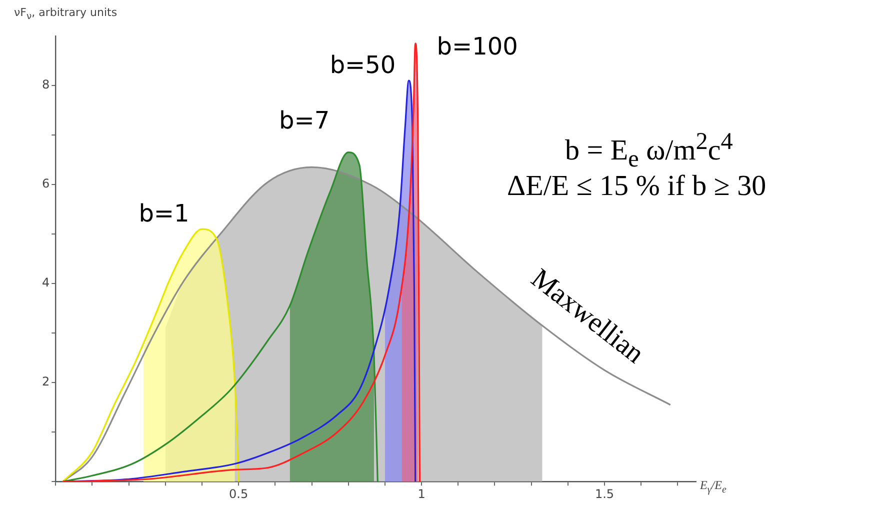 The image size is (881, 512). I want to click on annotation: b = E$_{e}$ ω/m$^{2}$c$^{4}$, so click(649, 150).